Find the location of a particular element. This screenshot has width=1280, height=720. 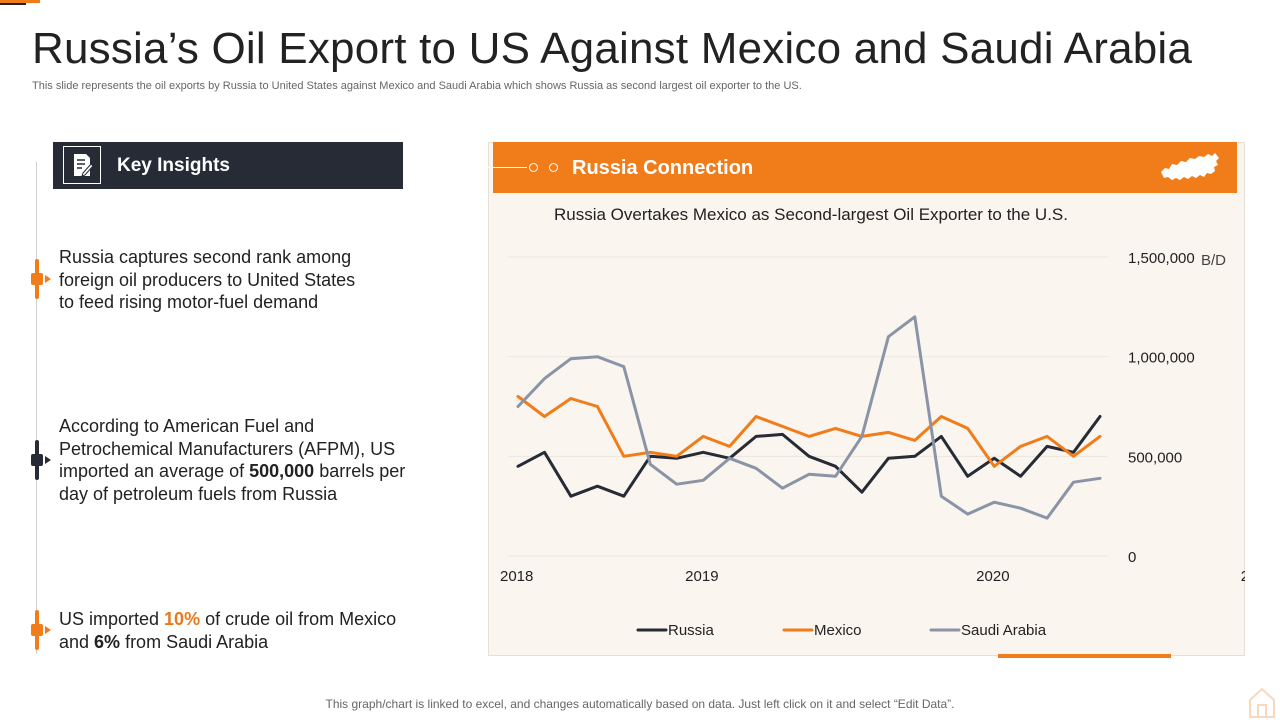

russia-map-icon is located at coordinates (1190, 166).